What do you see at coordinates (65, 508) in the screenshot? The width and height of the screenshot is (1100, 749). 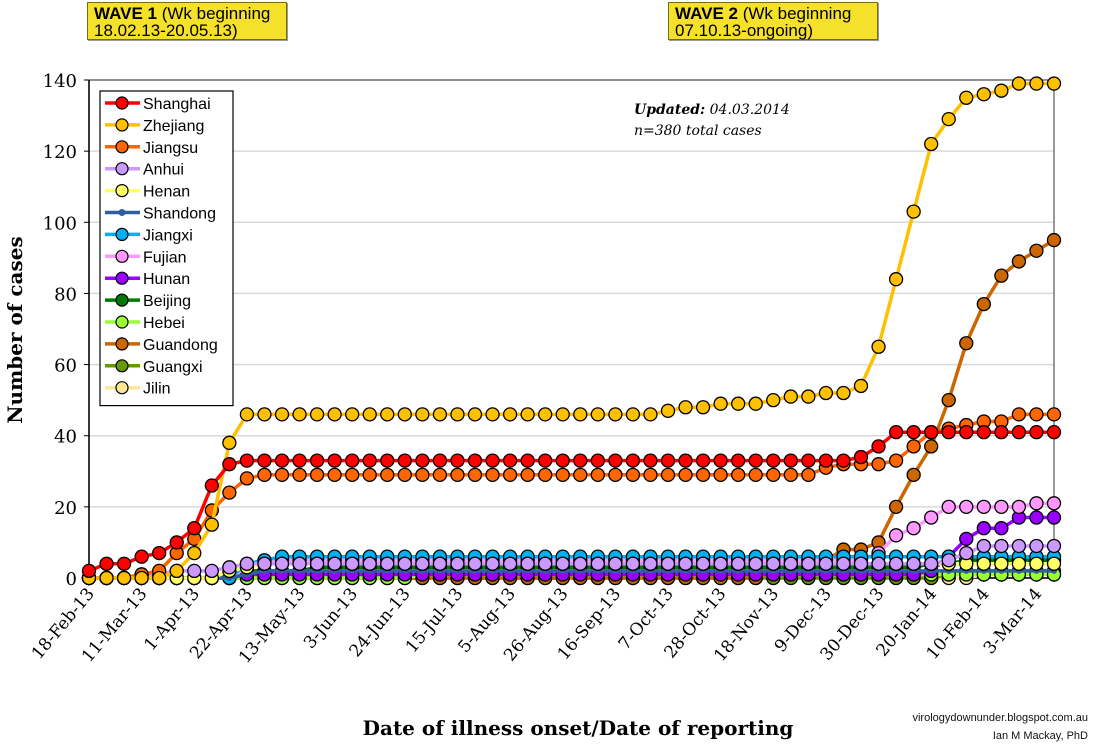 I see `y-tick-label: 20` at bounding box center [65, 508].